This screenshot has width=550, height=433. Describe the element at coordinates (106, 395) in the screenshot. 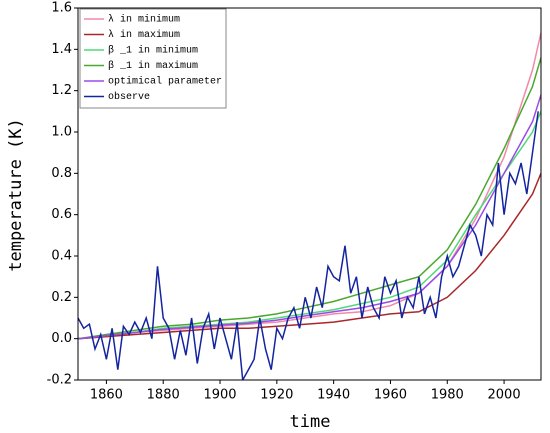

I see `x-tick-label: 1860` at that location.